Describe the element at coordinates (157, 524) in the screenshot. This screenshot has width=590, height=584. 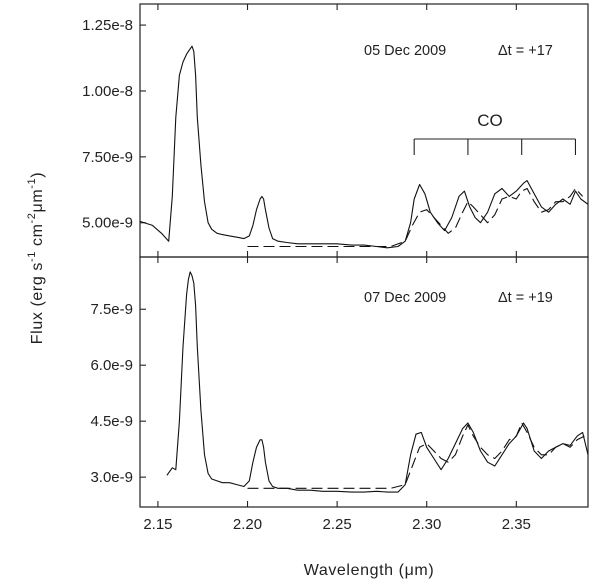
I see `x-tick-label: 2.15` at that location.